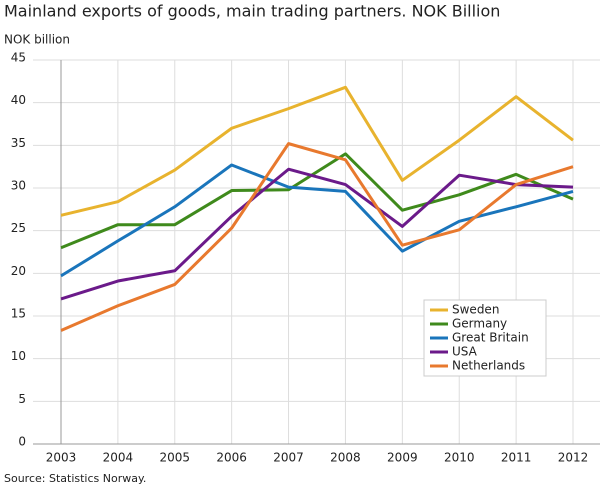  I want to click on x-tick-label: 2010, so click(459, 458).